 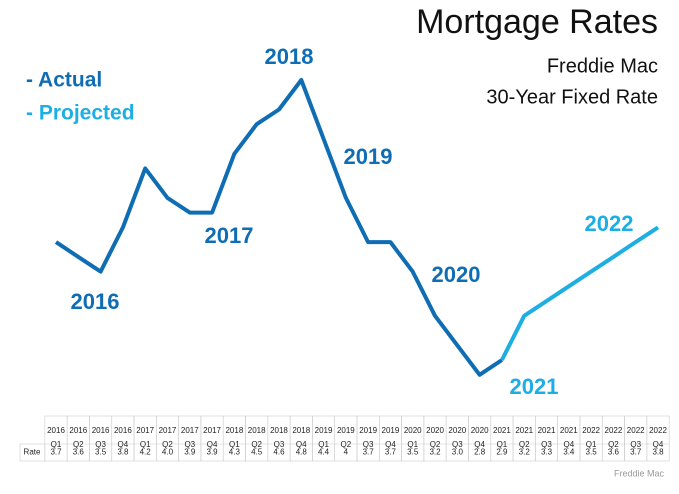 What do you see at coordinates (229, 235) in the screenshot?
I see `annotation: 2017` at bounding box center [229, 235].